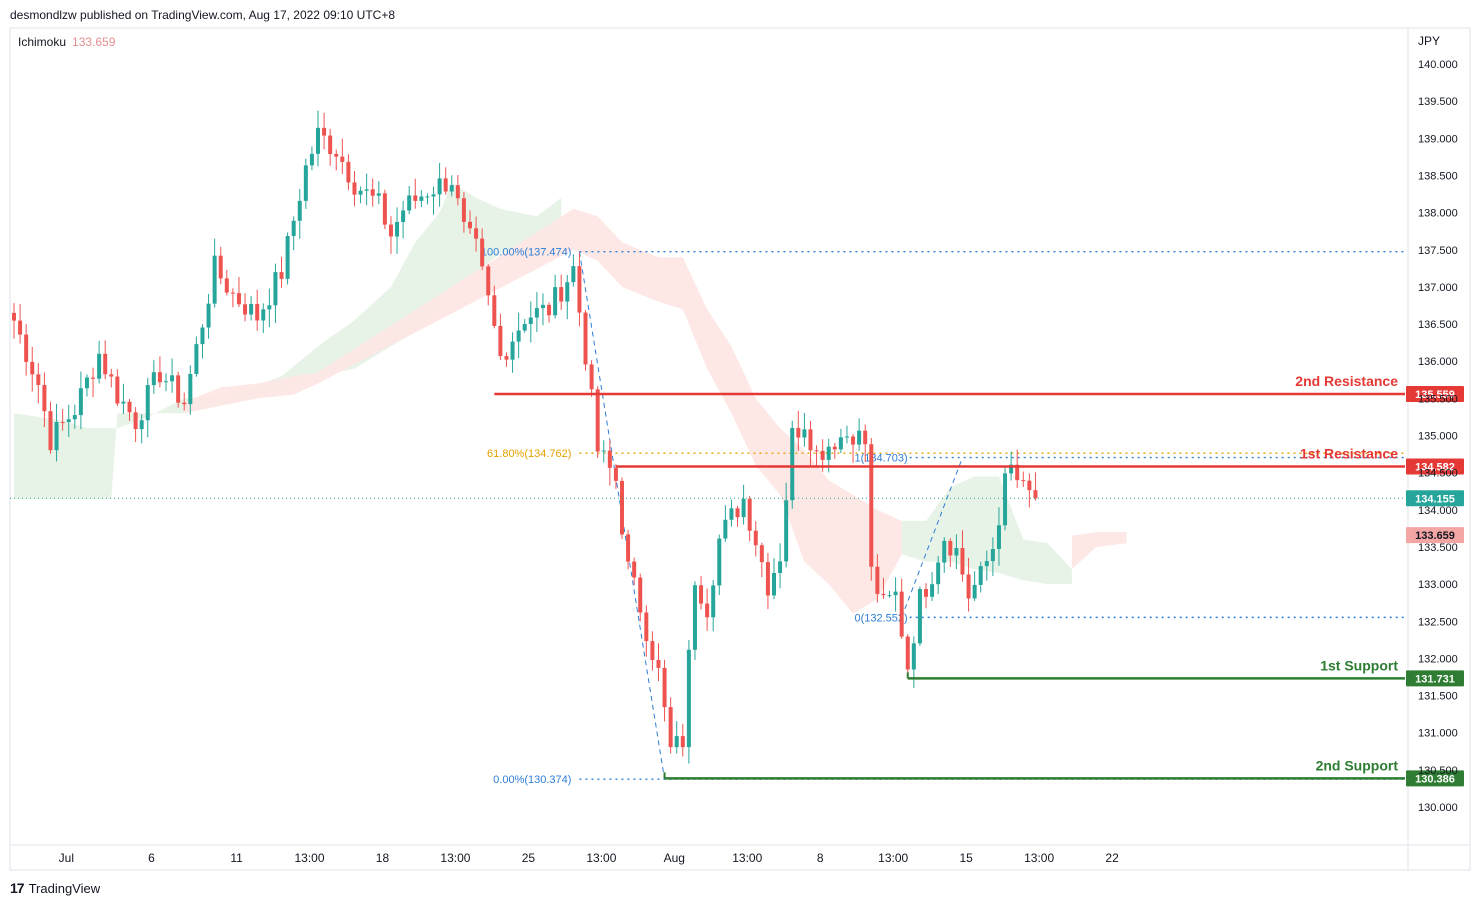 The height and width of the screenshot is (907, 1480). What do you see at coordinates (1438, 511) in the screenshot?
I see `y-tick-label: 134.000` at bounding box center [1438, 511].